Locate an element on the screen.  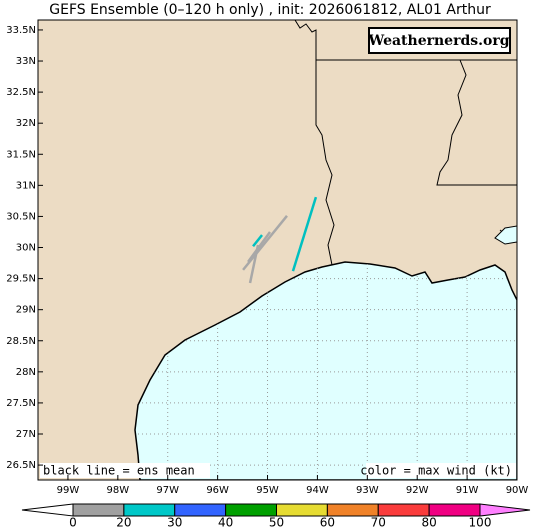
colorbar-under is located at coordinates (47, 510).